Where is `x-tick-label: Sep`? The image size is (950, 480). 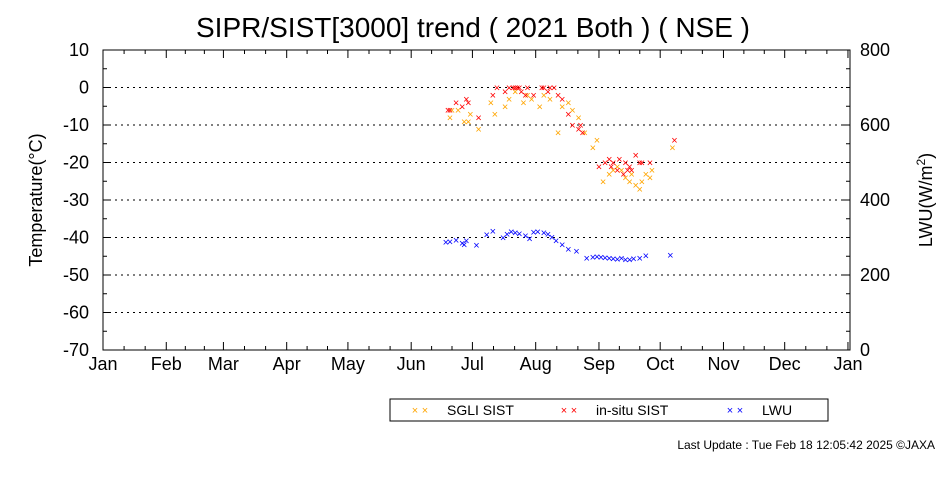 x-tick-label: Sep is located at coordinates (599, 364).